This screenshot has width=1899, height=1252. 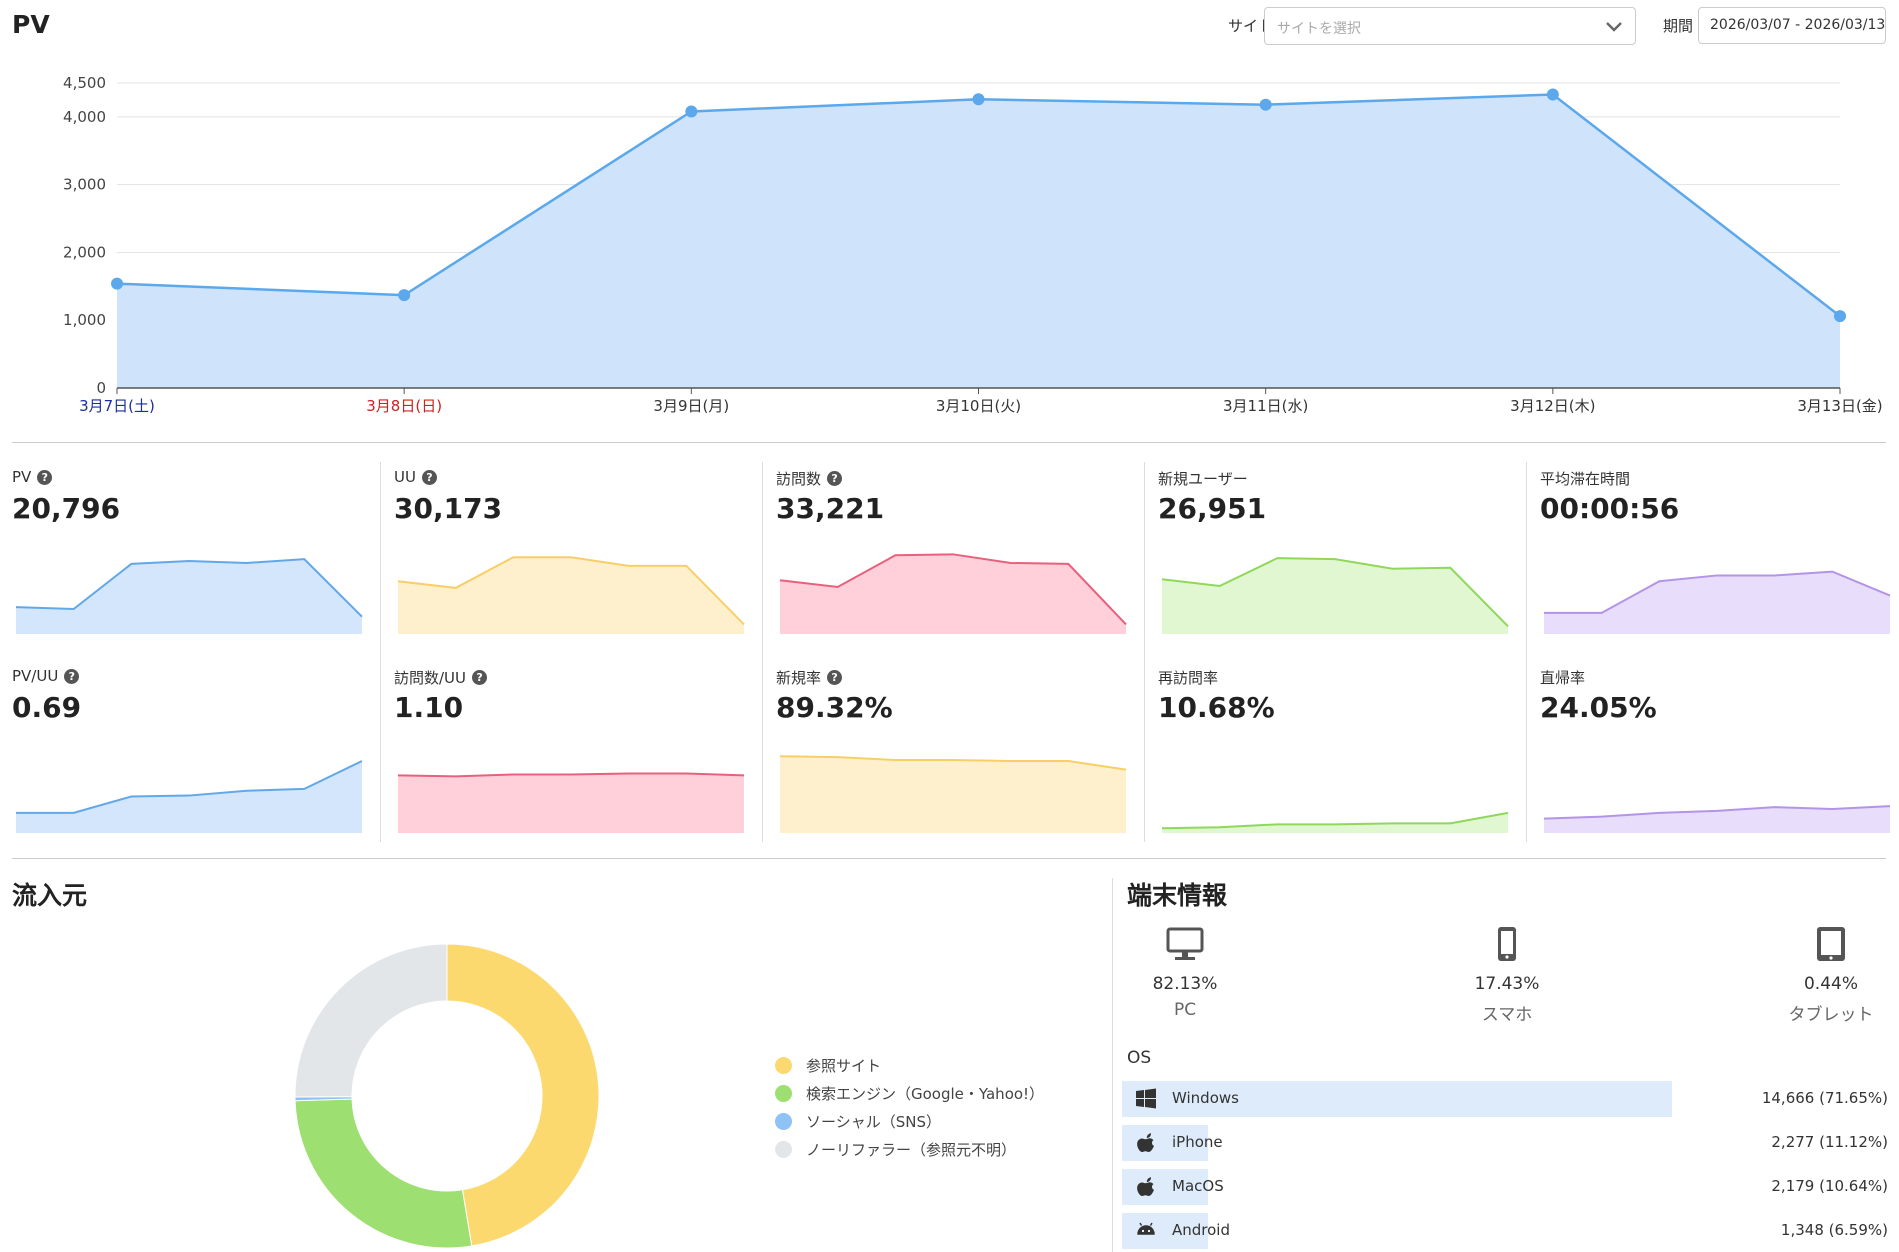 I want to click on metric-value: 33,221, so click(x=830, y=508).